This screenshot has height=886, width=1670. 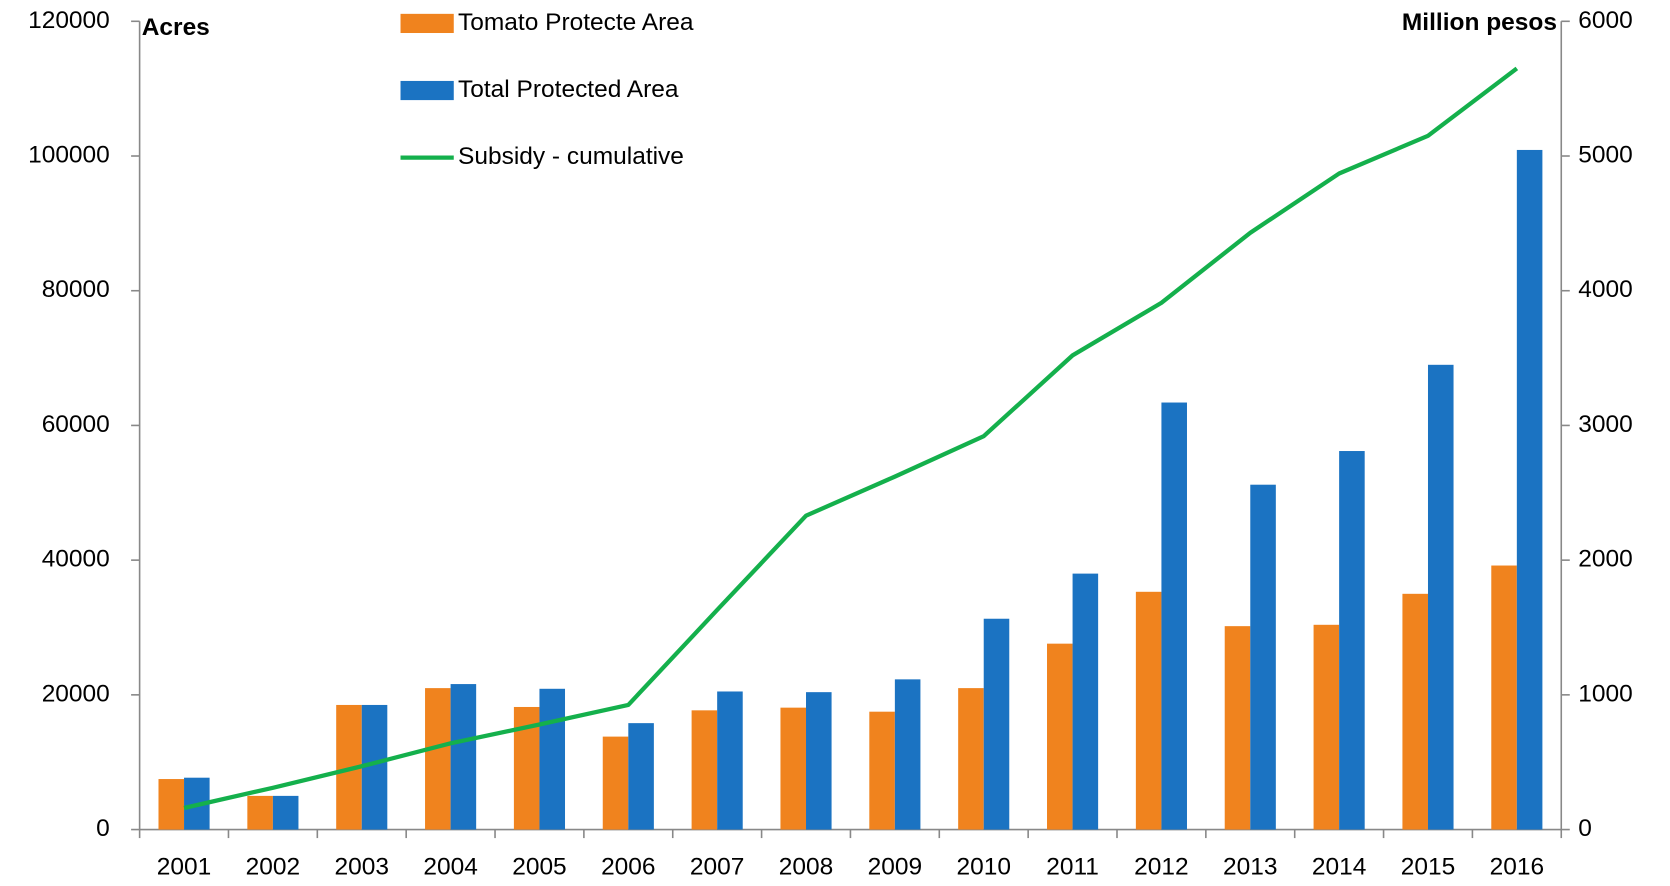 I want to click on x-tick-label: 2013, so click(x=1250, y=866).